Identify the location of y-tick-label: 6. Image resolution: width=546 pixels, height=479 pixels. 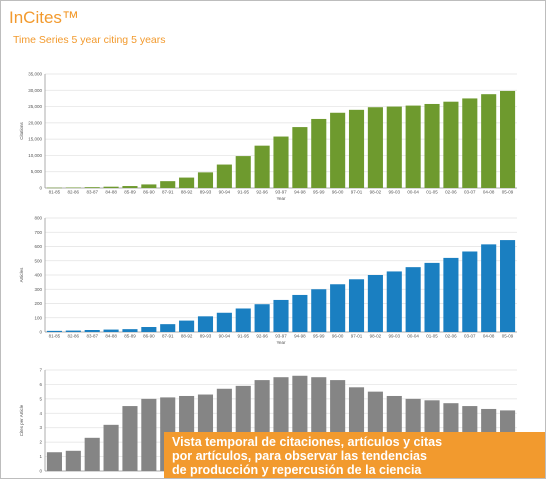
(40, 384).